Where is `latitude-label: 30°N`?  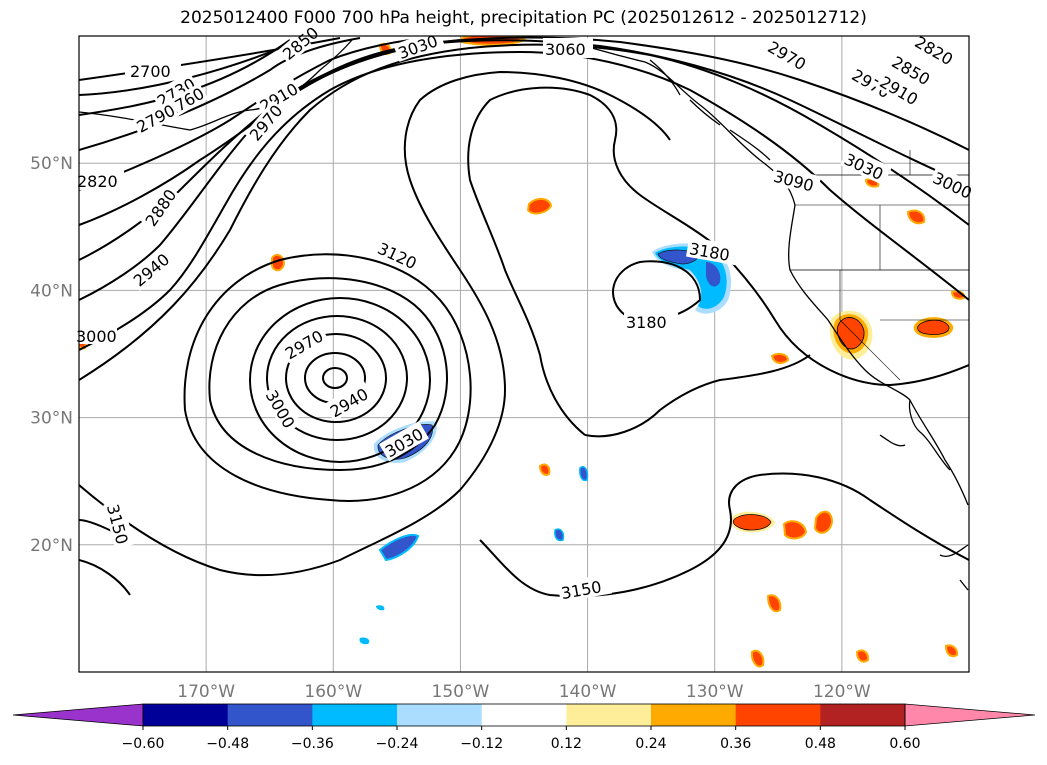 latitude-label: 30°N is located at coordinates (51, 419).